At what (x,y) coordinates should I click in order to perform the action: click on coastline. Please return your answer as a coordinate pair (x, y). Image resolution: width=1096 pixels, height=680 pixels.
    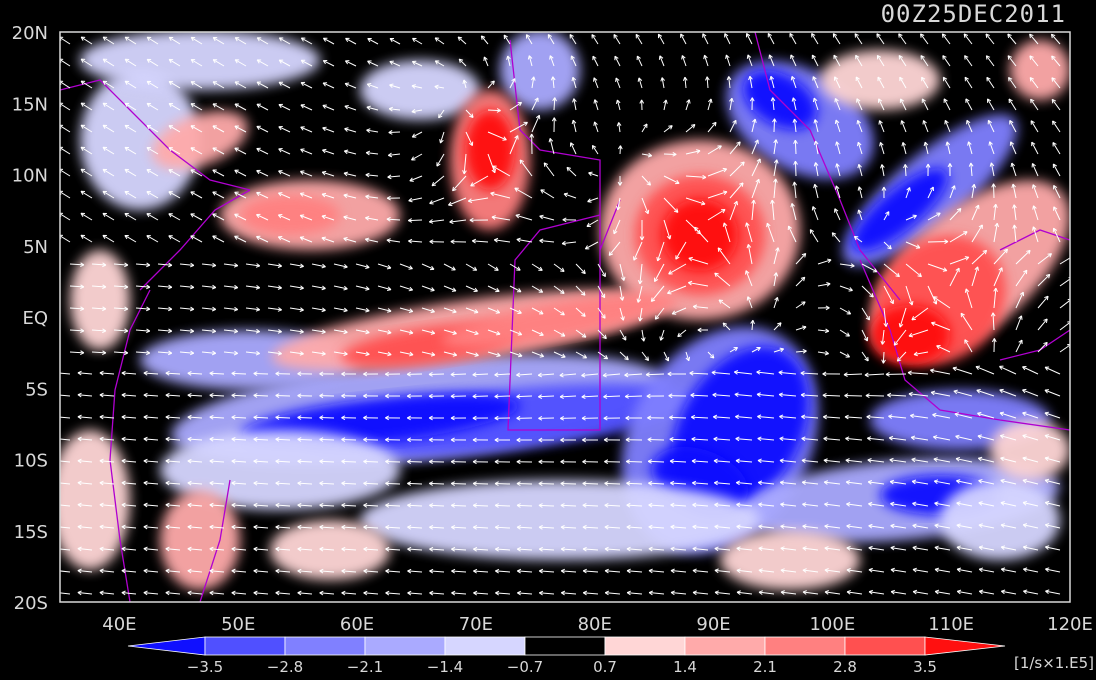
    Looking at the image, I should click on (130, 445).